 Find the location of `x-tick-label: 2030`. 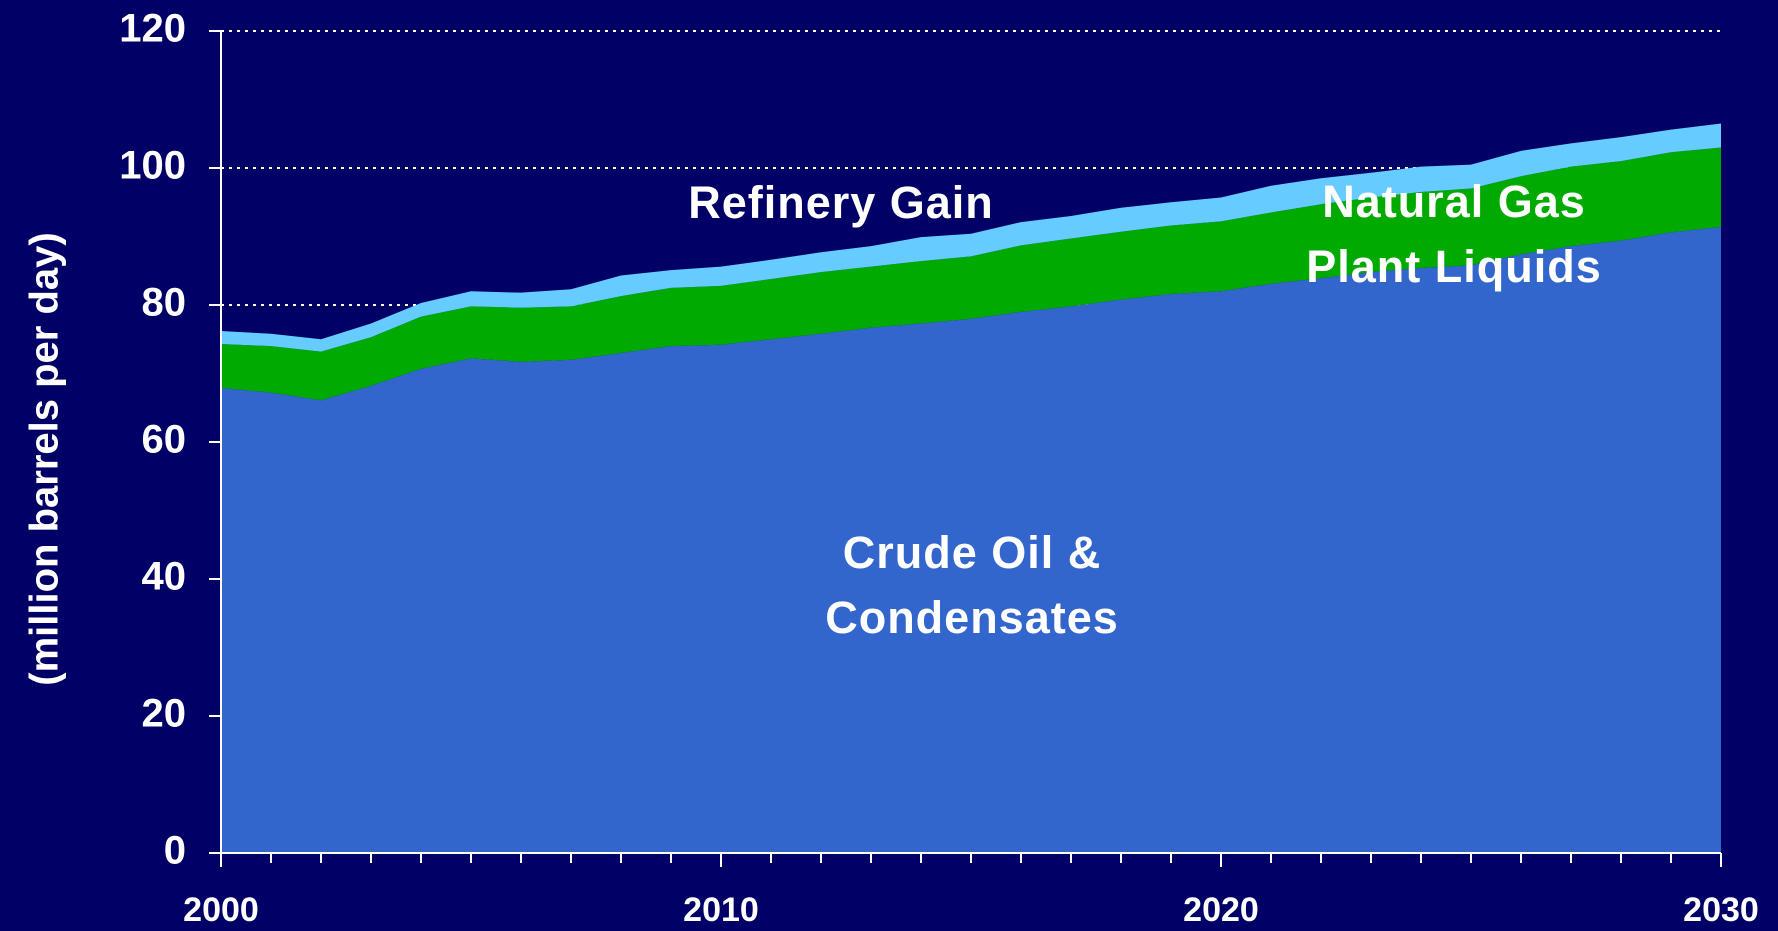

x-tick-label: 2030 is located at coordinates (1721, 910).